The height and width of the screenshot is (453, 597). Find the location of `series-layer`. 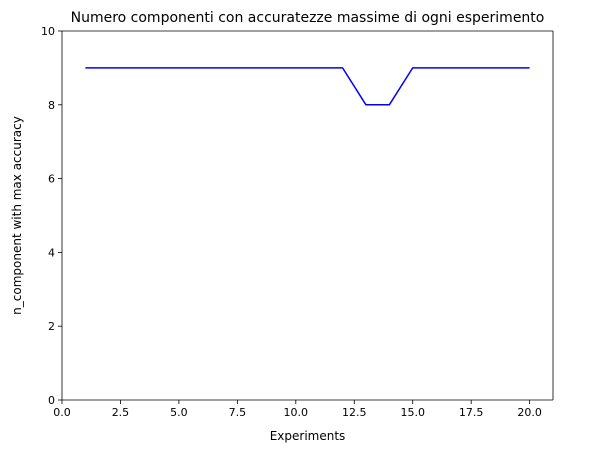

series-layer is located at coordinates (307, 86).